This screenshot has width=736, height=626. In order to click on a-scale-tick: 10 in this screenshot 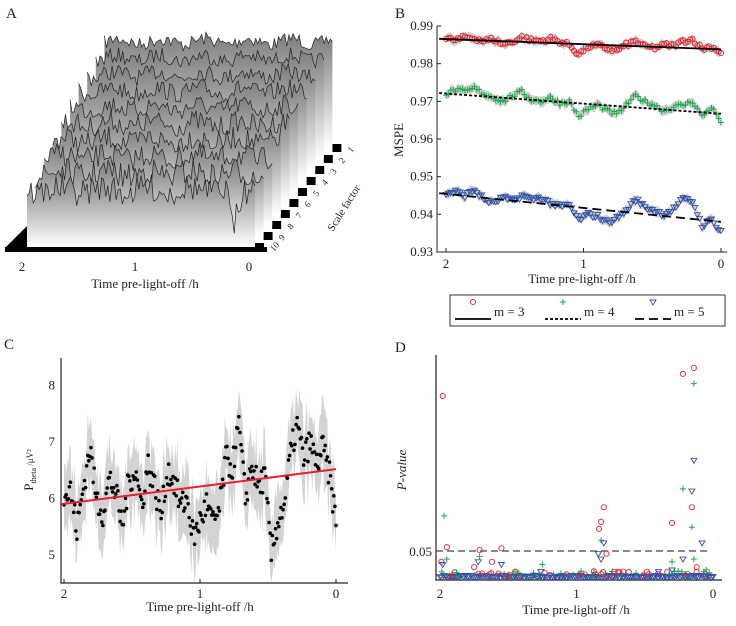, I will do `click(275, 247)`.